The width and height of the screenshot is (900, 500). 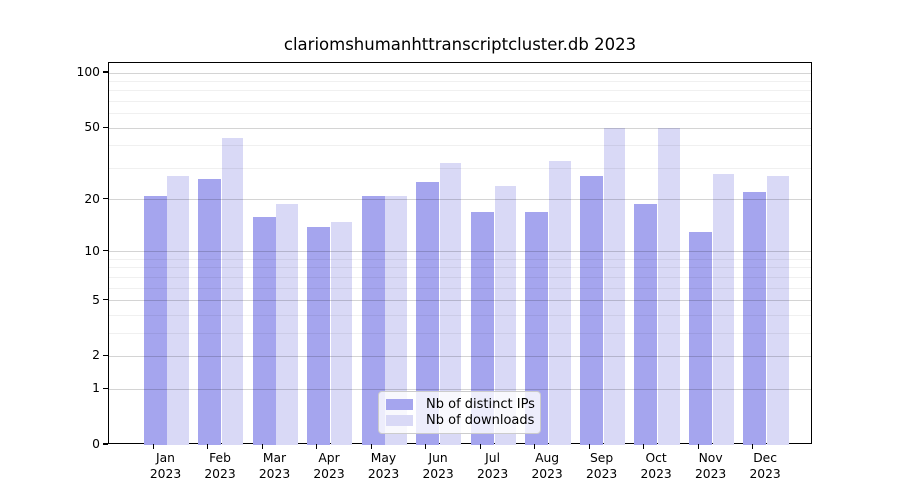 I want to click on bar-distinct-ips-apr, so click(x=319, y=335).